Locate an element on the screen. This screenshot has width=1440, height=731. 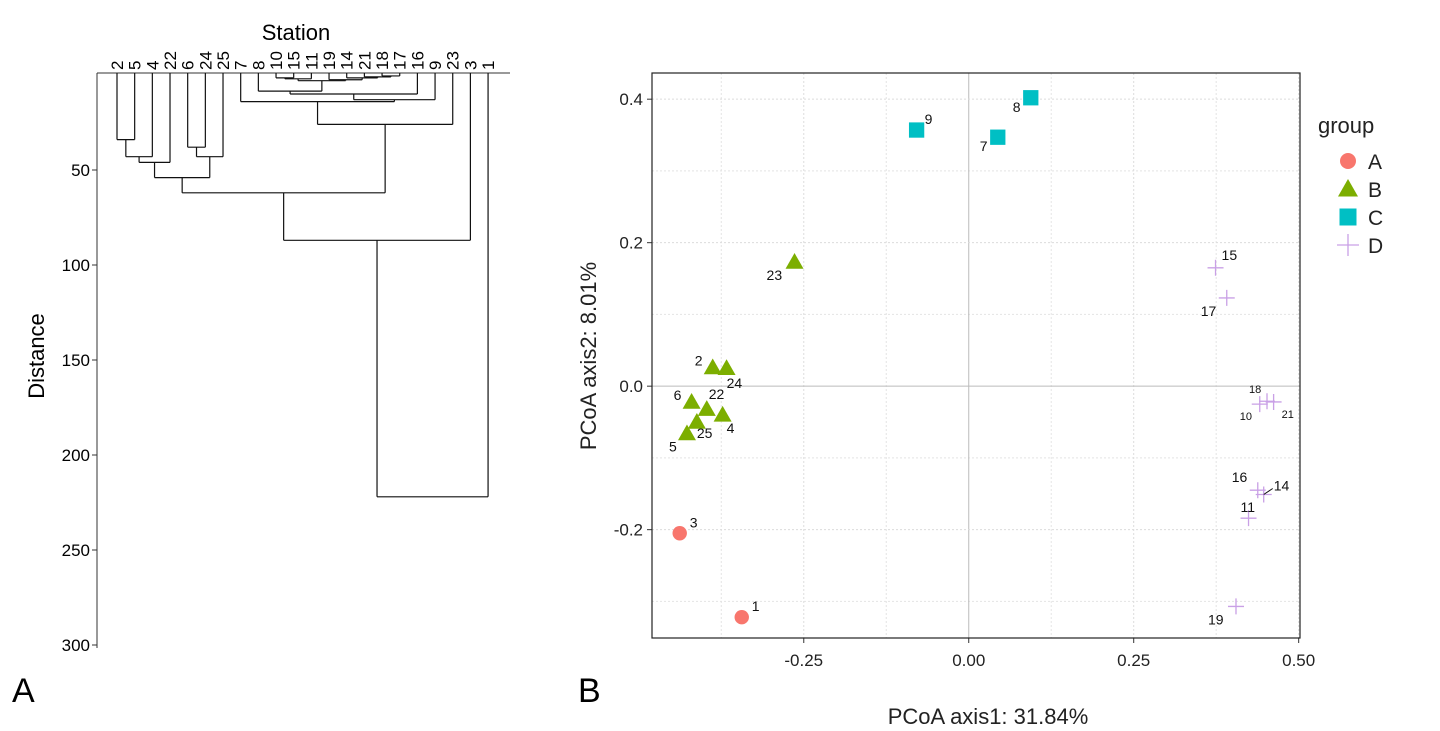
dendrogram-y-axis-title: Distance is located at coordinates (36, 356).